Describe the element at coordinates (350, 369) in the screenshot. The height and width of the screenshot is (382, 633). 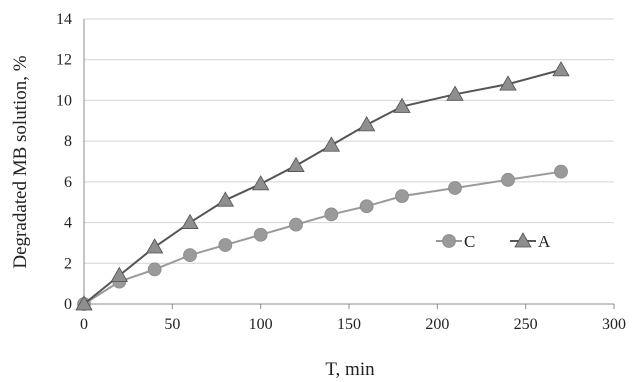
I see `x-axis-title: T, min` at that location.